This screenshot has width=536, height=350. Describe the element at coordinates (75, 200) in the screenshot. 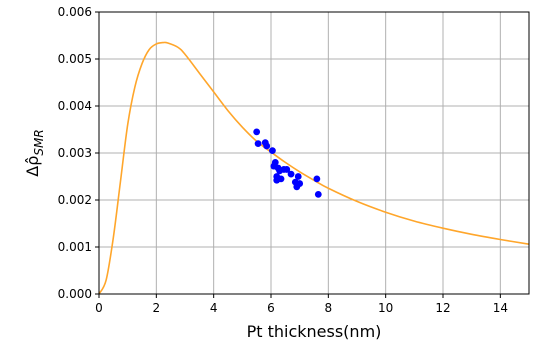

I see `y-tick-label: 0.002` at that location.